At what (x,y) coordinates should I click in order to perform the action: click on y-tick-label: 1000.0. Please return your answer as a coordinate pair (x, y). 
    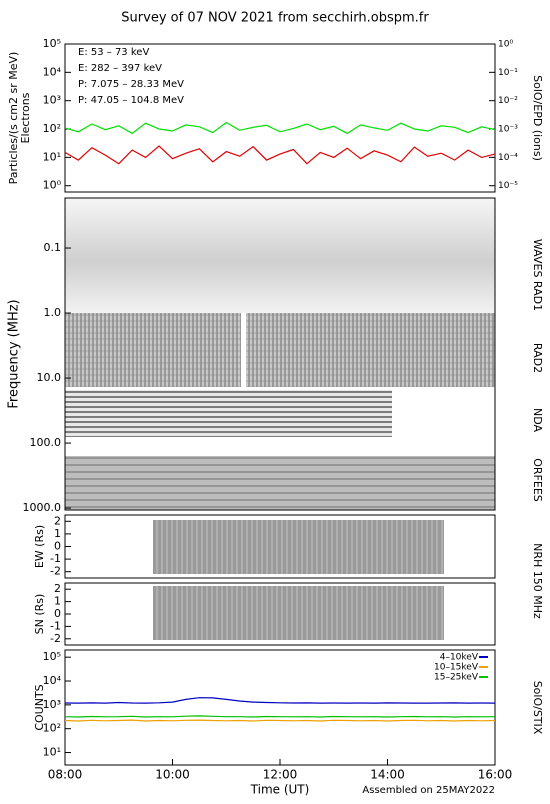
    Looking at the image, I should click on (42, 507).